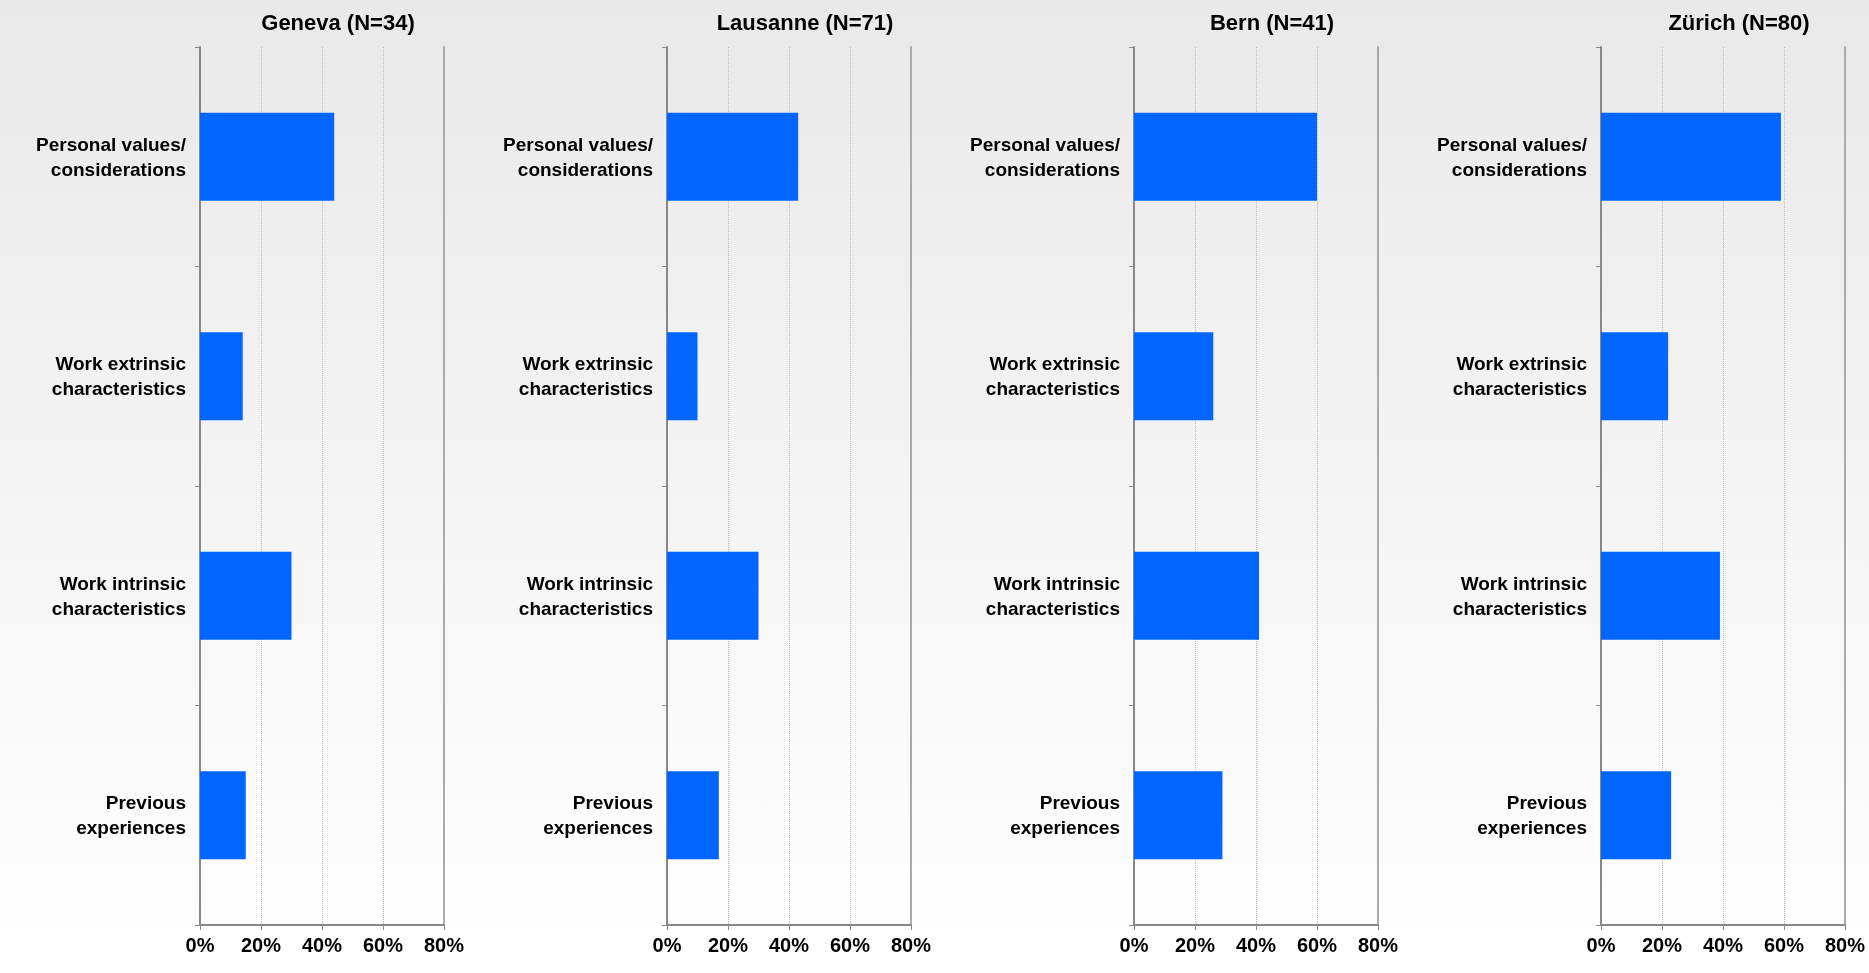  What do you see at coordinates (338, 22) in the screenshot?
I see `chart-title: Geneva (N=34)` at bounding box center [338, 22].